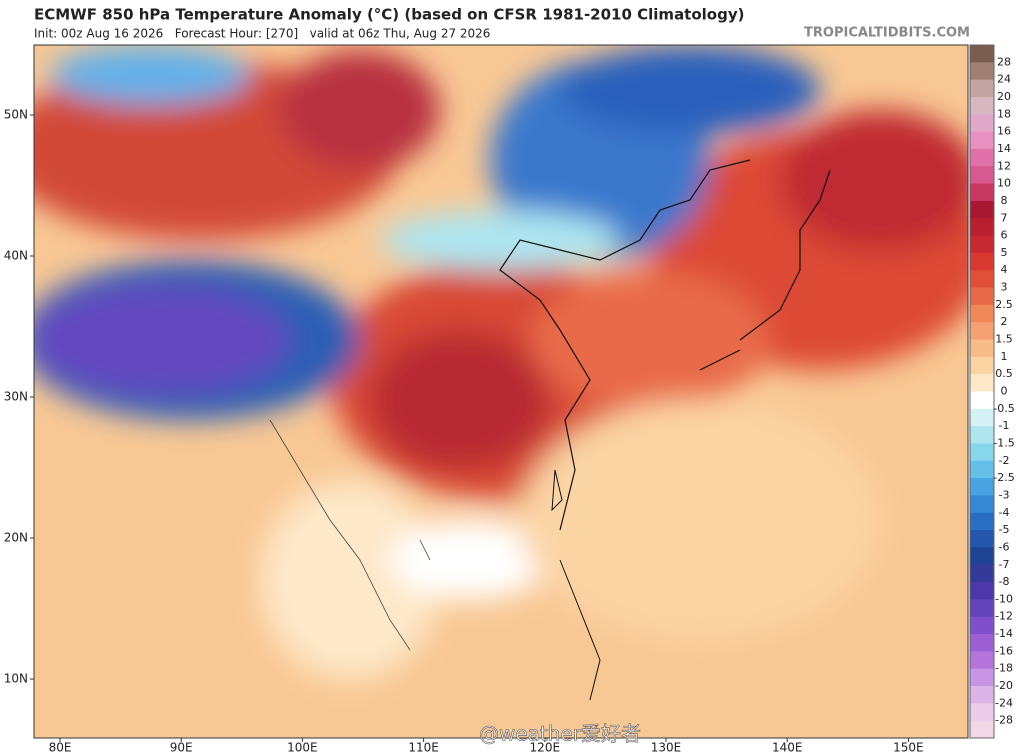 This screenshot has height=756, width=1024. What do you see at coordinates (1004, 79) in the screenshot?
I see `colorbar-label: 24` at bounding box center [1004, 79].